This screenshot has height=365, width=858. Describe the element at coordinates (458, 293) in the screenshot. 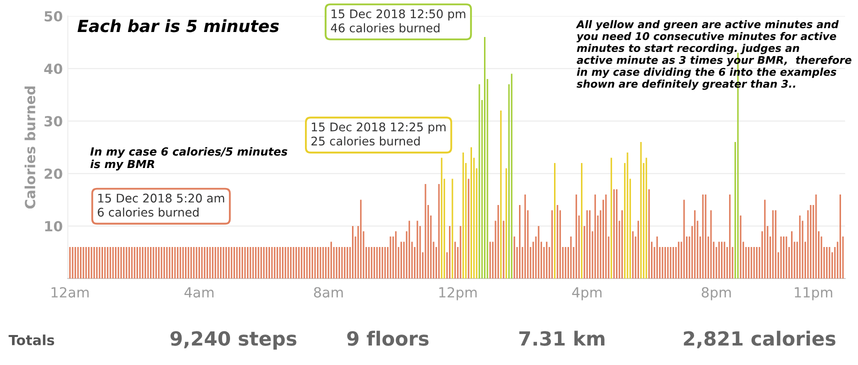

I see `x-tick-label: 12pm` at that location.